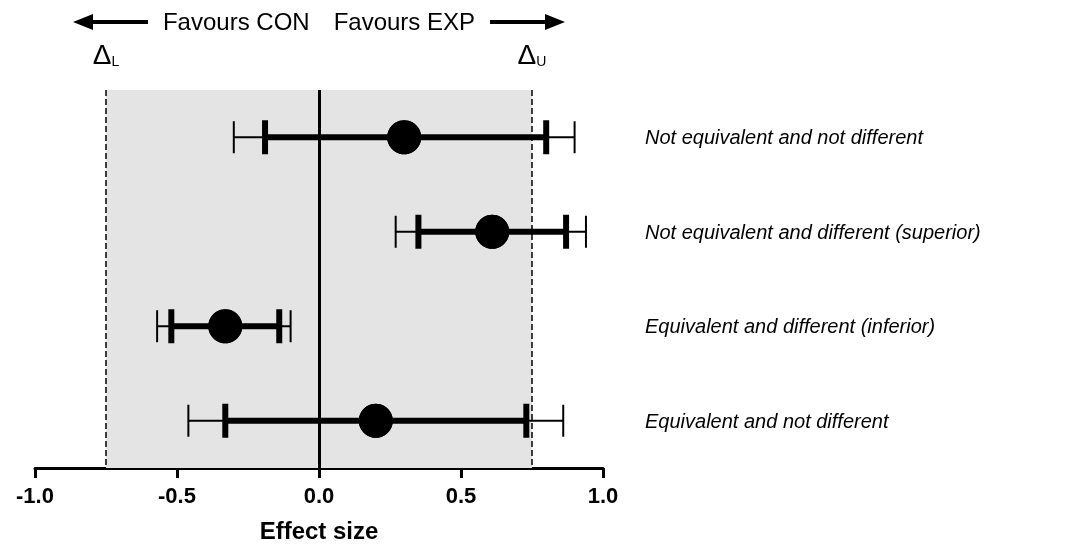  Describe the element at coordinates (790, 326) in the screenshot. I see `y-tick-label: Equivalent and different (inferior)` at that location.